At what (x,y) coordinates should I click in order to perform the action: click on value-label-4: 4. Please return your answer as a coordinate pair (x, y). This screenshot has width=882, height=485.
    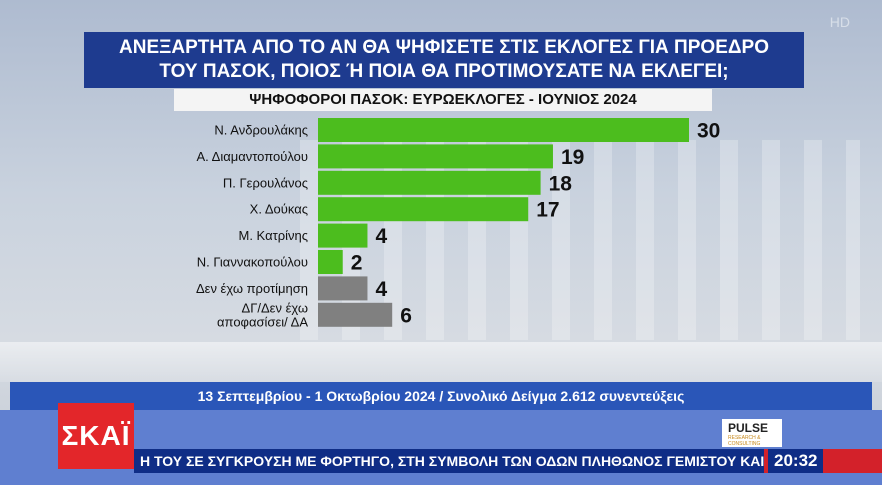
    Looking at the image, I should click on (381, 236).